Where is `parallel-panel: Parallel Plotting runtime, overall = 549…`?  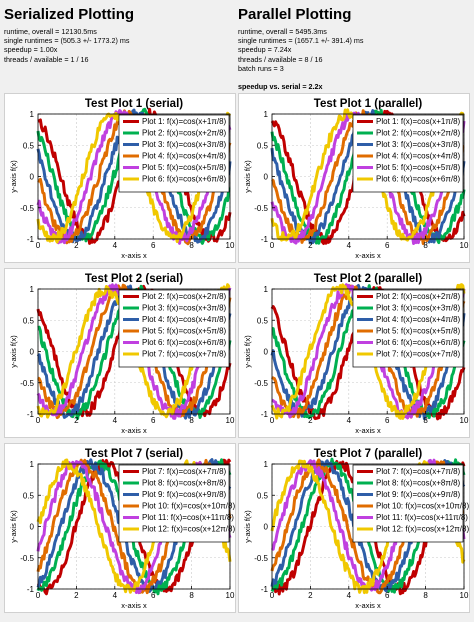 parallel-panel: Parallel Plotting runtime, overall = 549… is located at coordinates (353, 36).